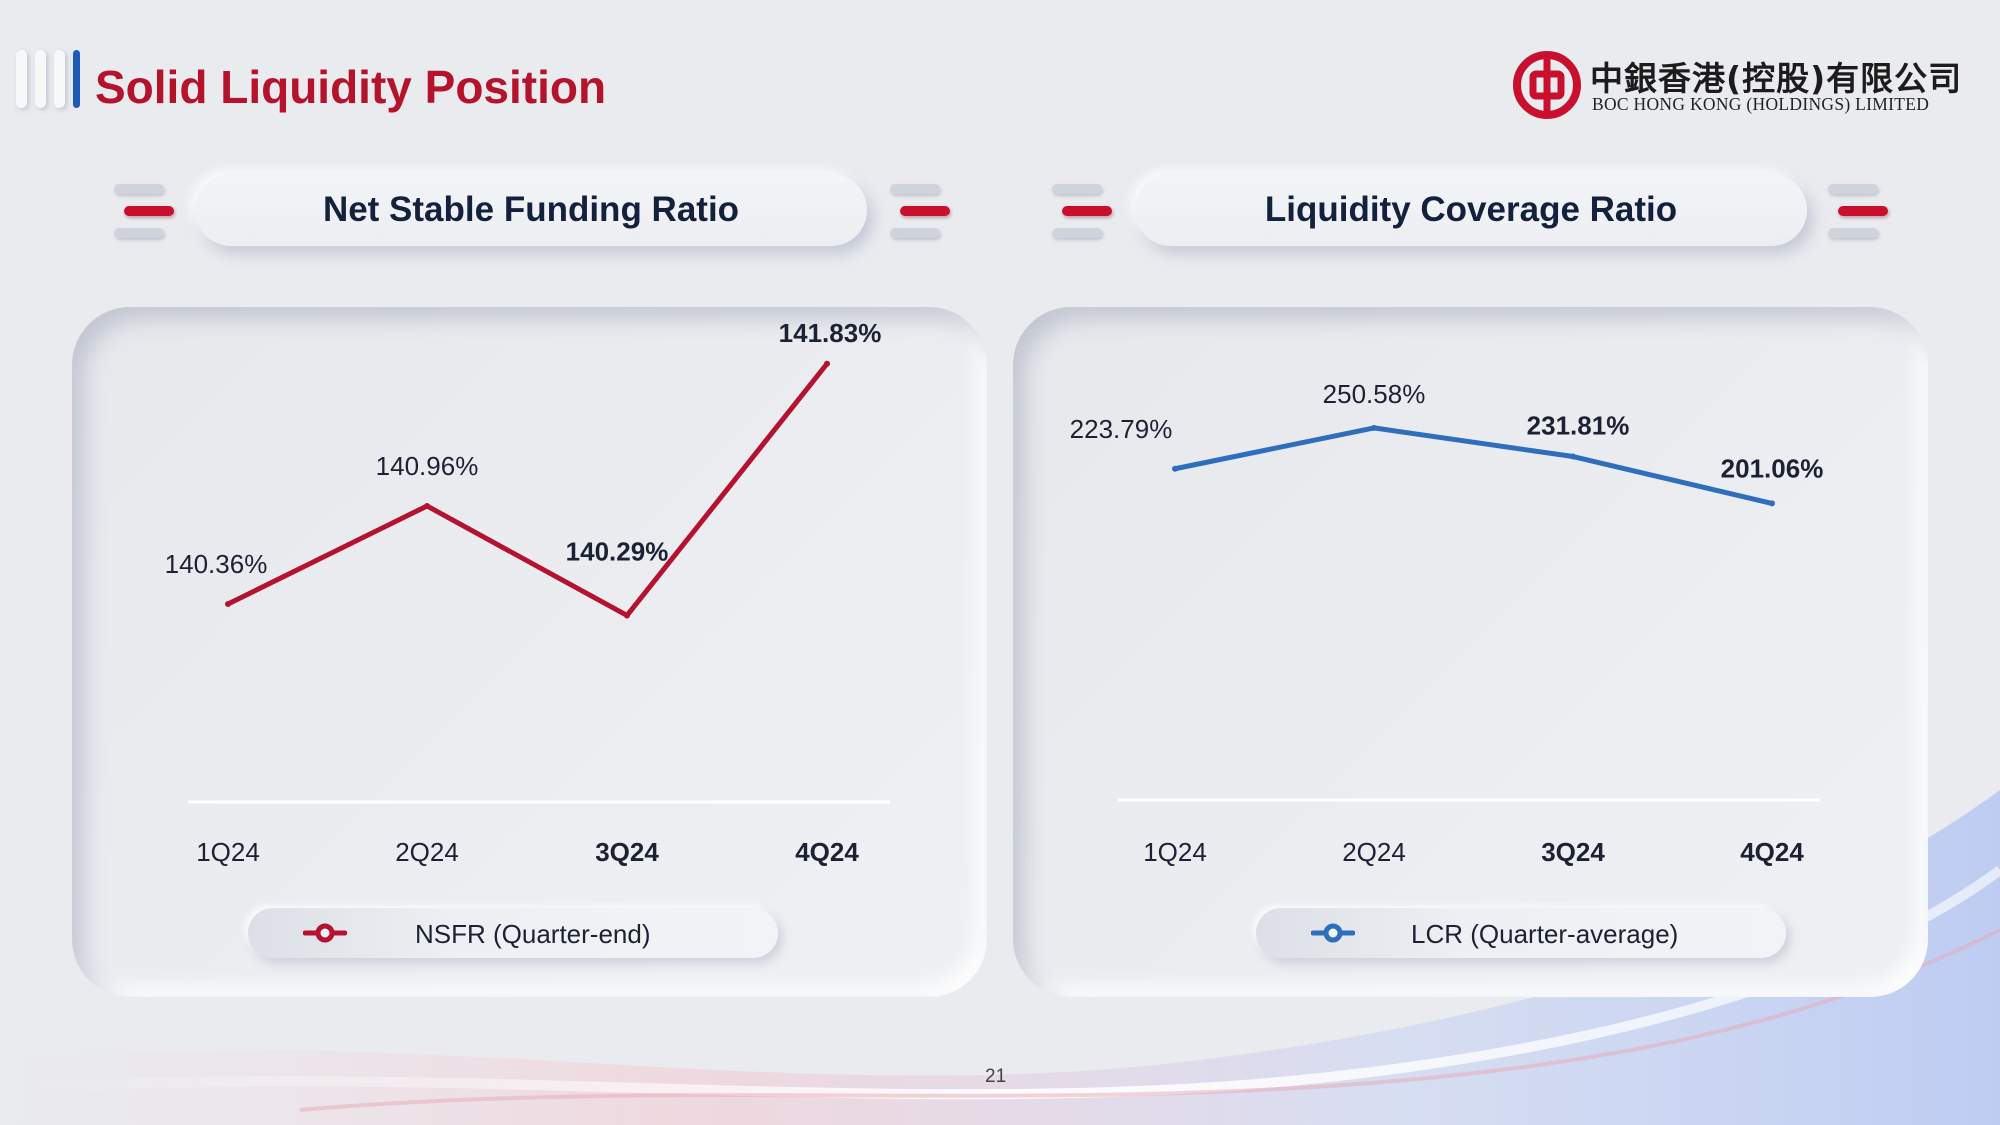  I want to click on logo-english-name: BOC HONG KONG (HOLDINGS) LIMITED, so click(1761, 104).